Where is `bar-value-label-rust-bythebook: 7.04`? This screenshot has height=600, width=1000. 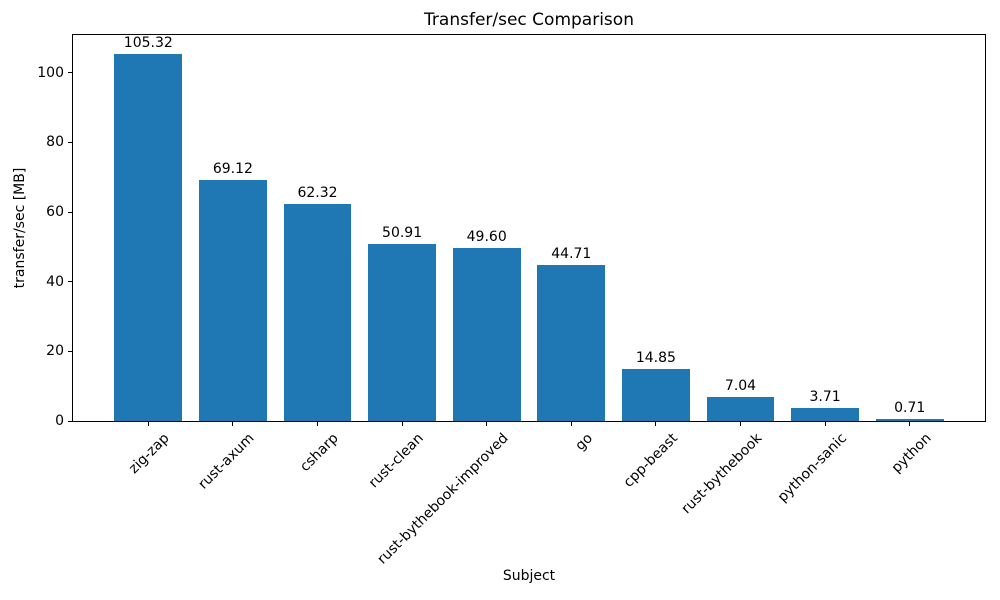 bar-value-label-rust-bythebook: 7.04 is located at coordinates (740, 385).